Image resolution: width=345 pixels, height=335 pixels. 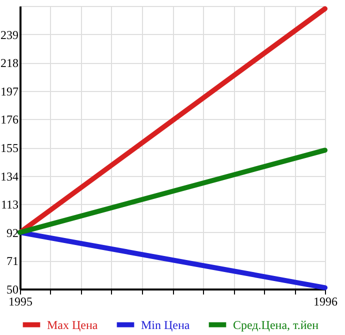 I want to click on y-tick-label: 71, so click(x=12, y=261).